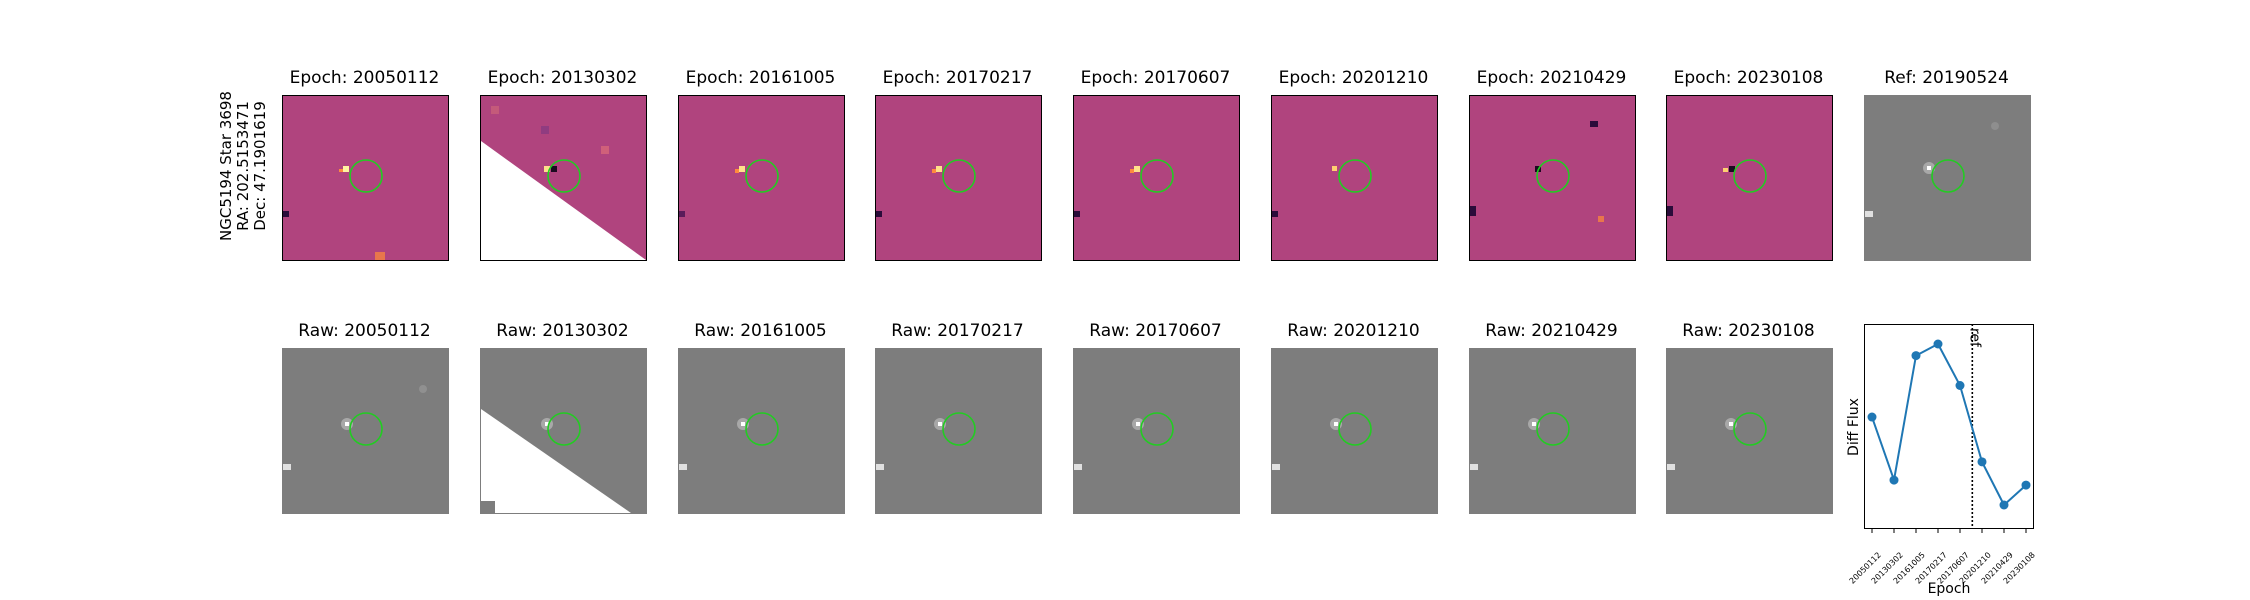 The image size is (2250, 600). I want to click on target-ra: RA: 202.5153471, so click(243, 166).